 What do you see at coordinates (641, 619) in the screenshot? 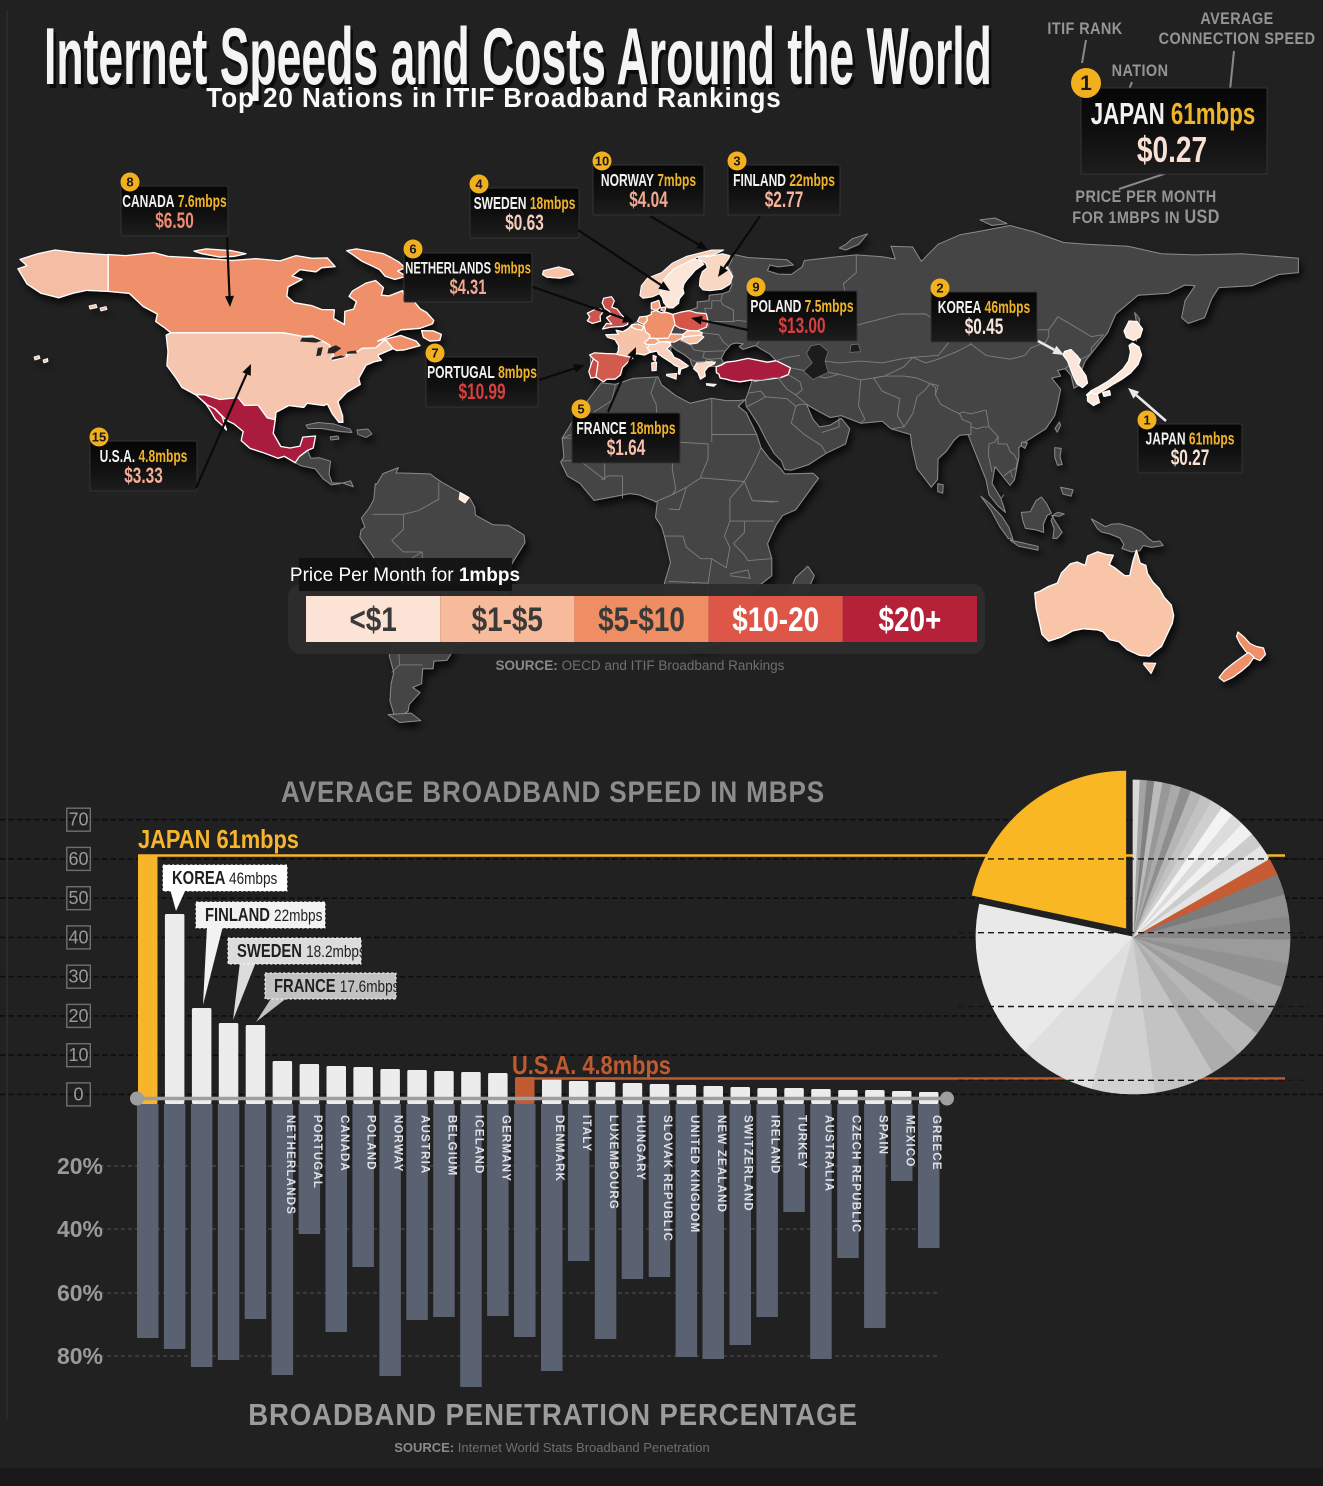
I see `svg-text: $5-$10` at bounding box center [641, 619].